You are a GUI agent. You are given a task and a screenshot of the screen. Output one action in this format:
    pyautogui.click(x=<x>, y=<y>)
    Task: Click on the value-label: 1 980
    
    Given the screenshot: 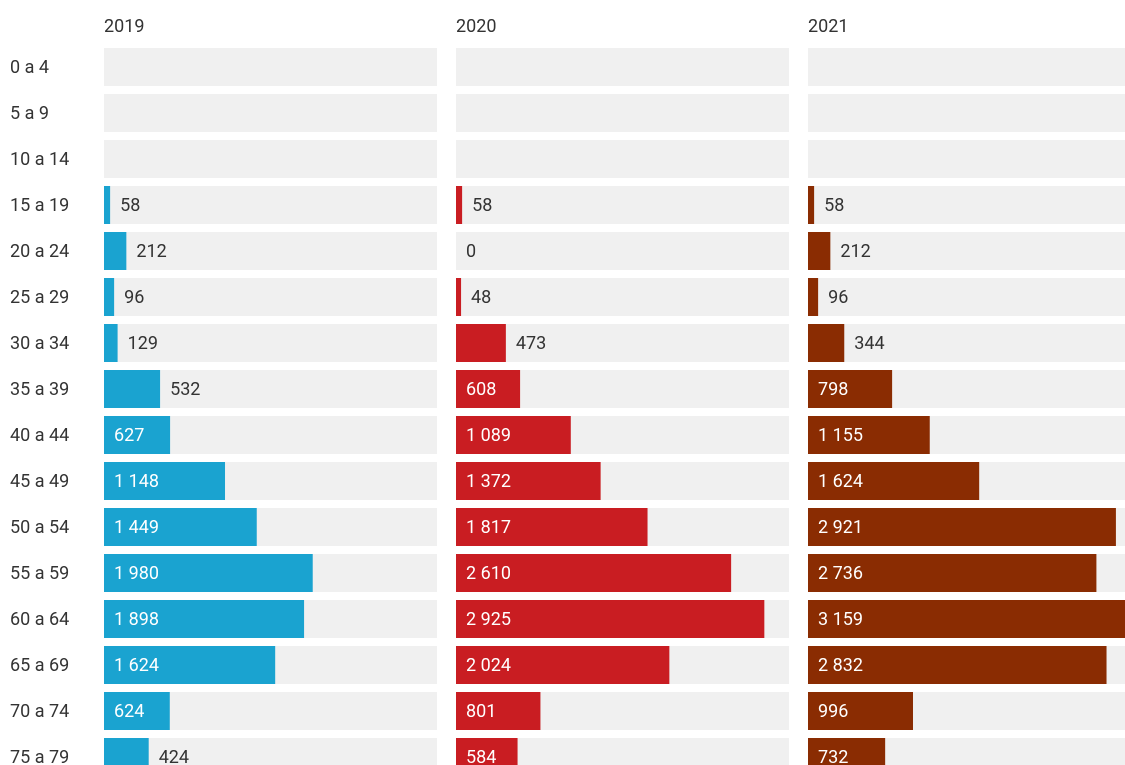 What is the action you would take?
    pyautogui.click(x=136, y=573)
    